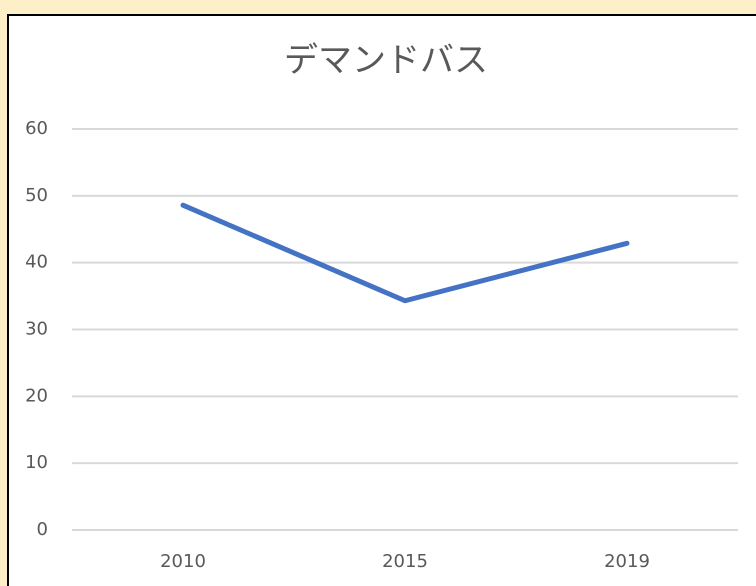  I want to click on data-line, so click(405, 253).